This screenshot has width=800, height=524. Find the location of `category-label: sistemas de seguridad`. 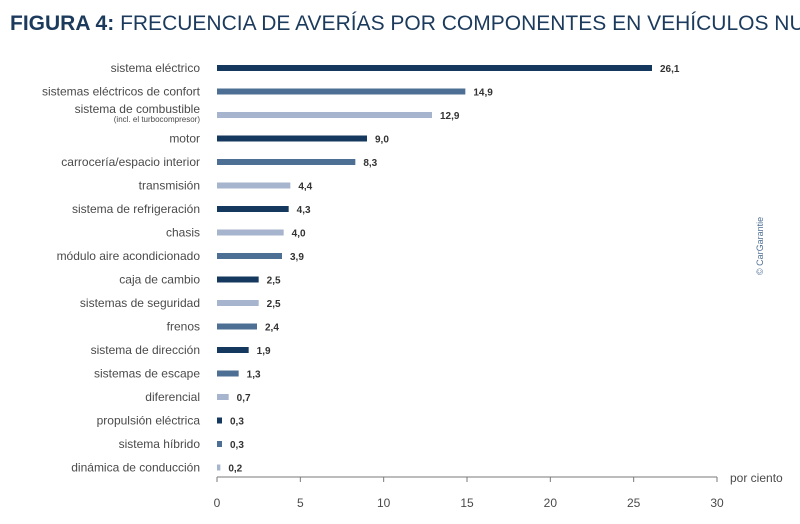

category-label: sistemas de seguridad is located at coordinates (140, 303).